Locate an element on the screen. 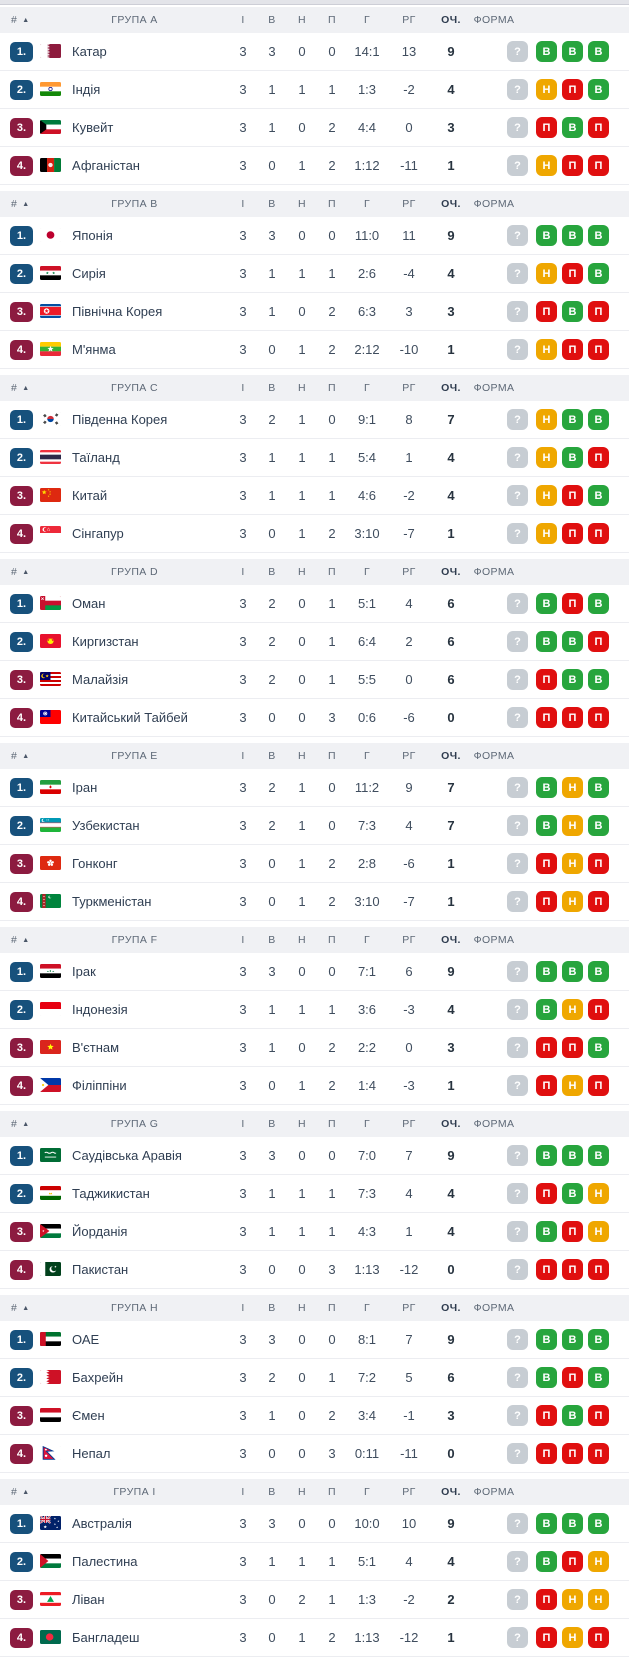 The image size is (629, 1665). team-name: Ємен is located at coordinates (88, 1415).